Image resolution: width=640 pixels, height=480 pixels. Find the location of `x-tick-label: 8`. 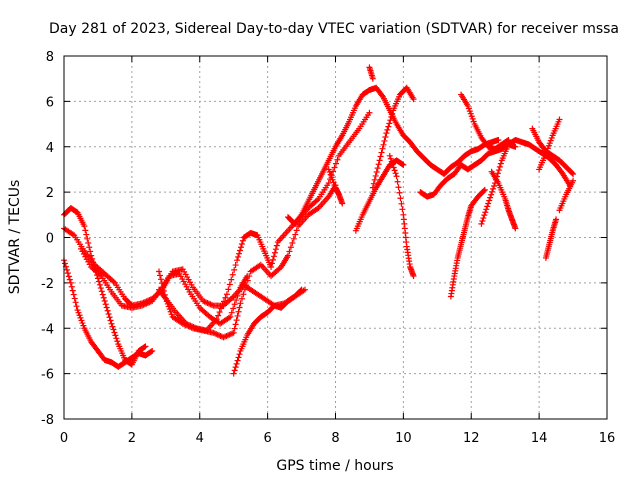

x-tick-label: 8 is located at coordinates (335, 438).